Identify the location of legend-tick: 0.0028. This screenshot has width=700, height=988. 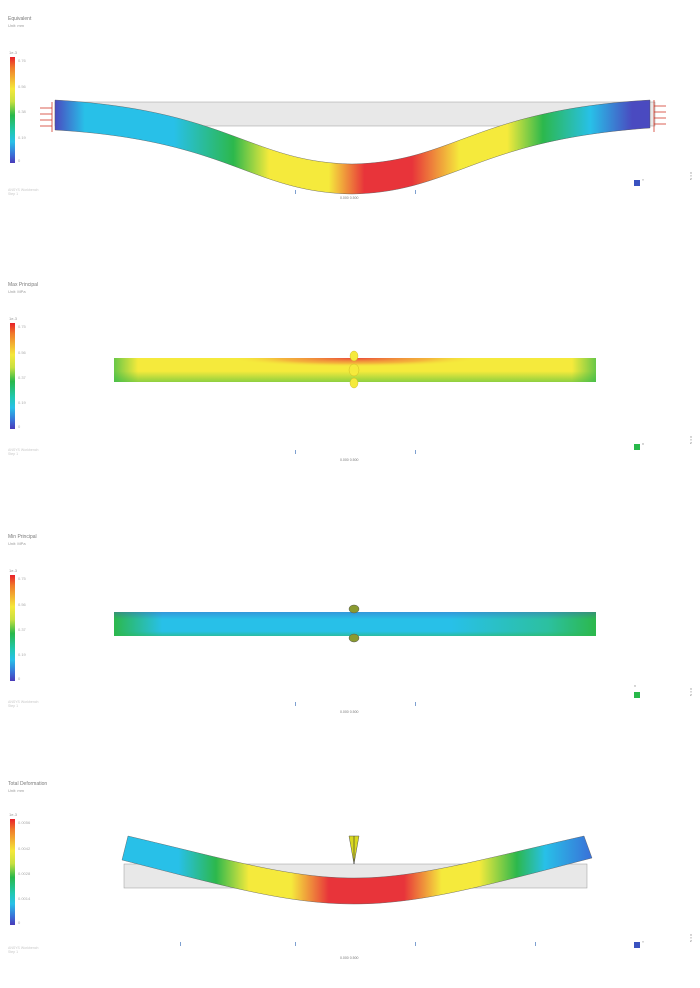
(24, 873).